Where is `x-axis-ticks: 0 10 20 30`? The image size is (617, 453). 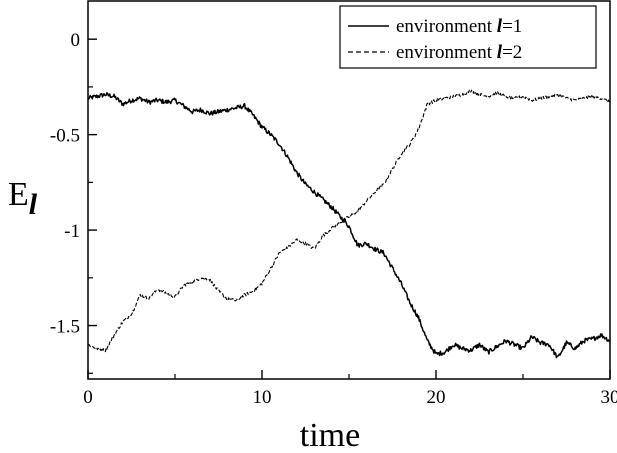 x-axis-ticks: 0 10 20 30 is located at coordinates (350, 389).